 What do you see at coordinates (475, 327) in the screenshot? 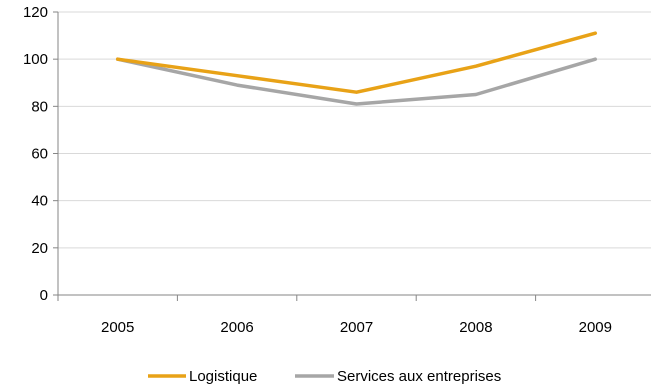
I see `x-tick-label: 2008` at bounding box center [475, 327].